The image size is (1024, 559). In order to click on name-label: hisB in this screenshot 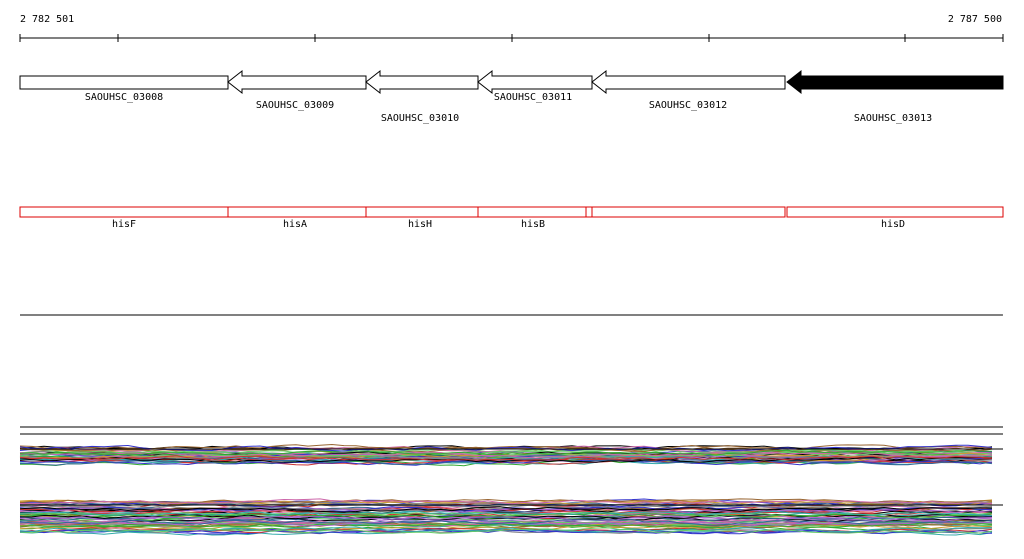, I will do `click(533, 224)`.